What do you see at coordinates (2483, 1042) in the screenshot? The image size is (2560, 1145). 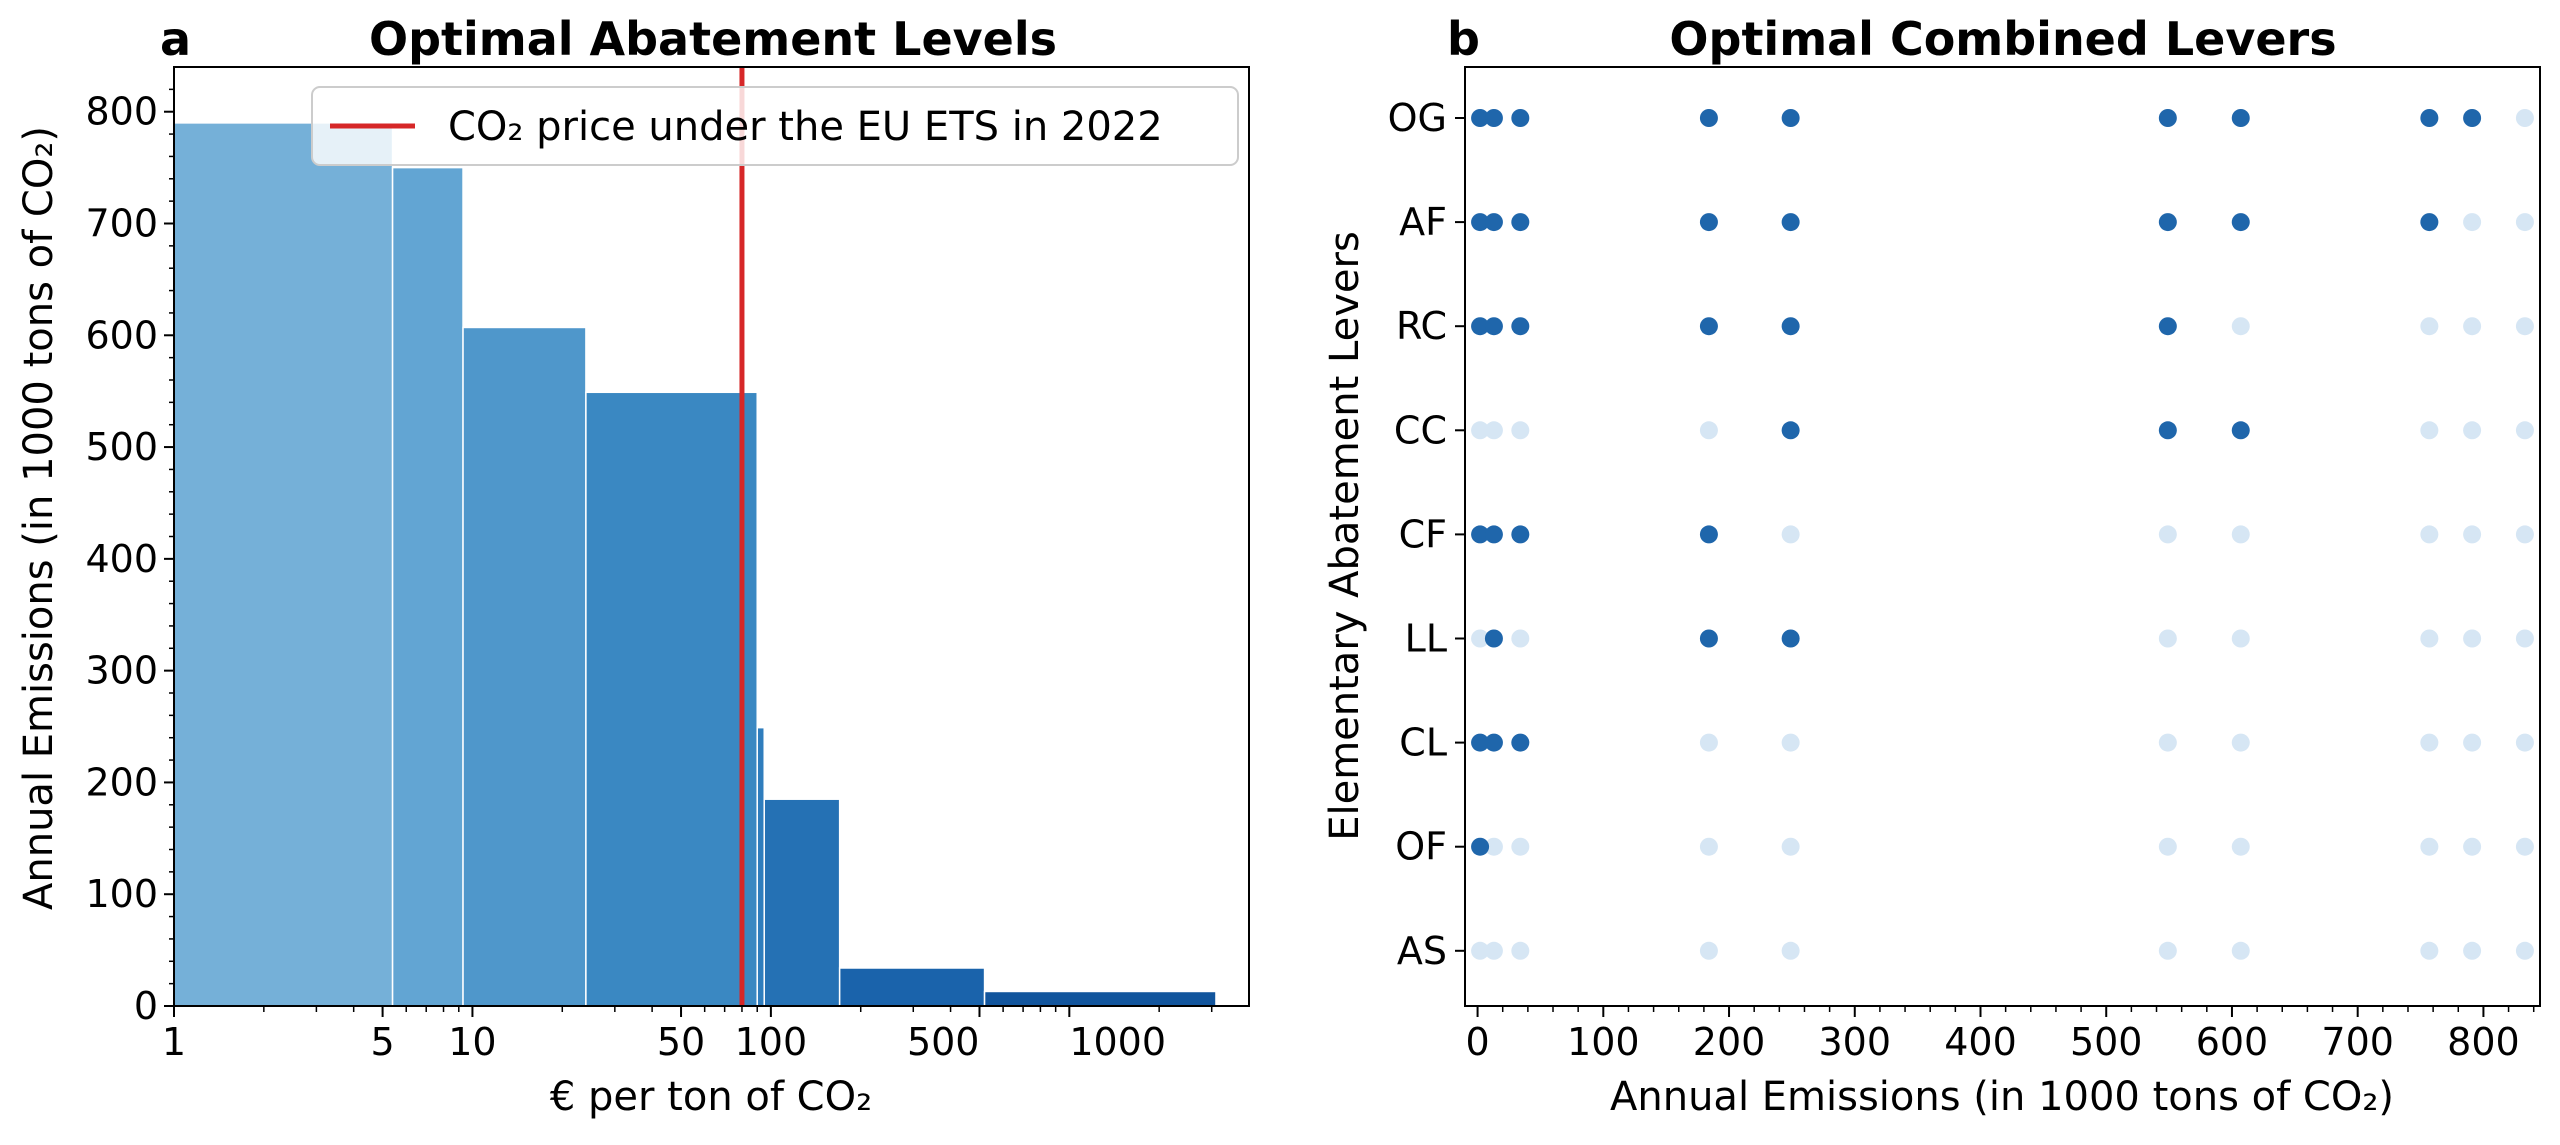 I see `x-tick-label: 800` at bounding box center [2483, 1042].